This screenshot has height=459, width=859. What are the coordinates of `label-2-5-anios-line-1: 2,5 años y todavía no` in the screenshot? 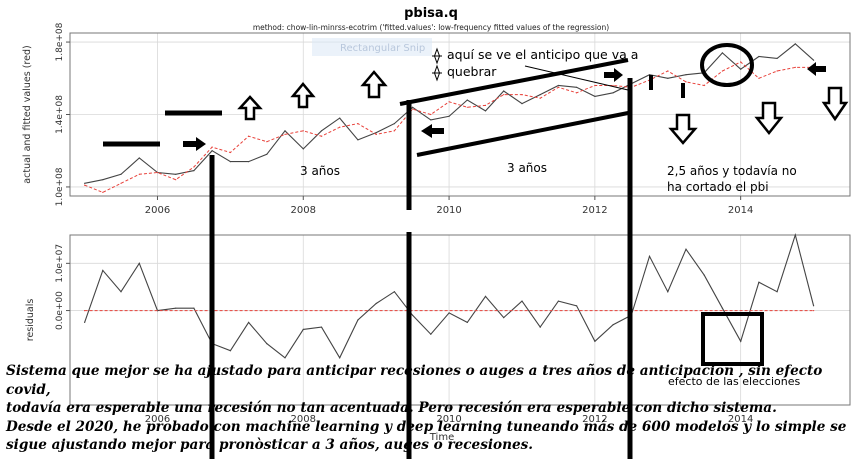 It's located at (732, 171).